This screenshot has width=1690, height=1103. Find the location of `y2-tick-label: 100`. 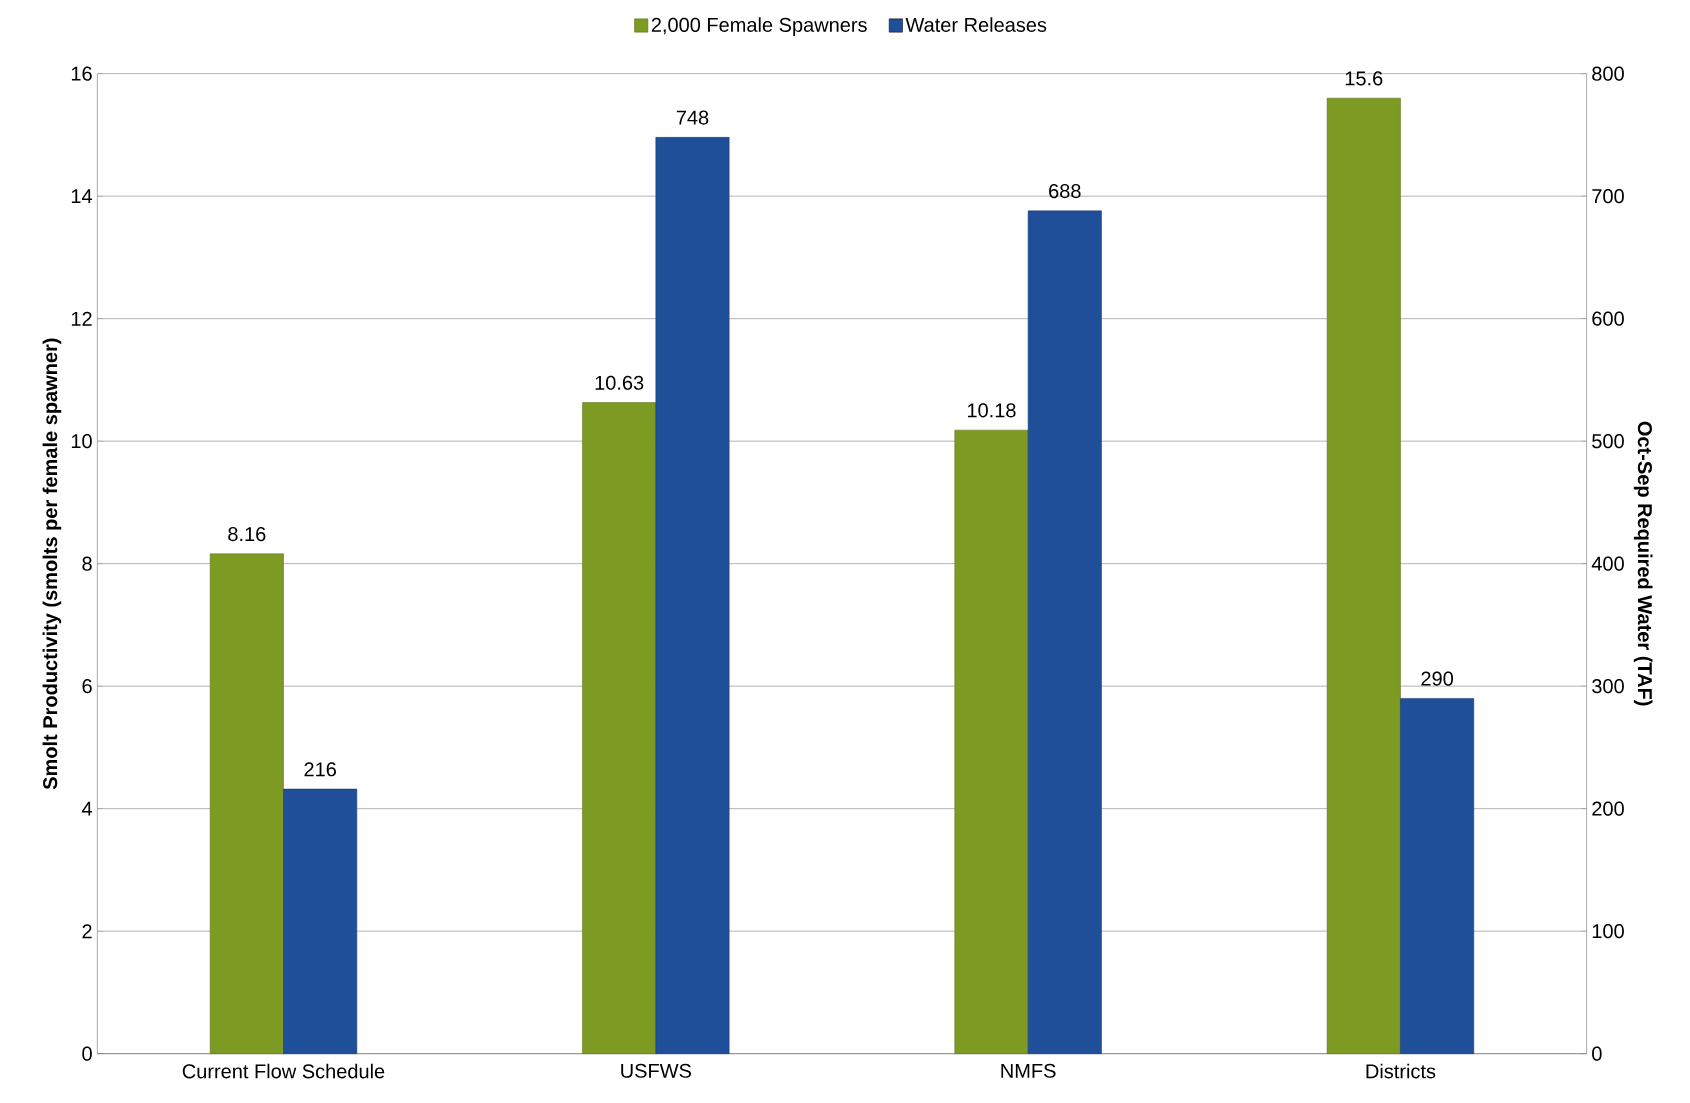

y2-tick-label: 100 is located at coordinates (1608, 931).